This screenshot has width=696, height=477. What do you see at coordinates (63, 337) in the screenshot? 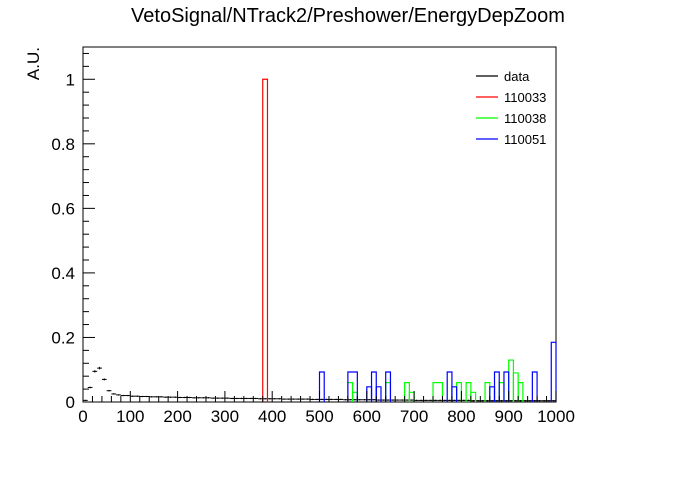
I see `y-tick-label: 0.2` at bounding box center [63, 337].